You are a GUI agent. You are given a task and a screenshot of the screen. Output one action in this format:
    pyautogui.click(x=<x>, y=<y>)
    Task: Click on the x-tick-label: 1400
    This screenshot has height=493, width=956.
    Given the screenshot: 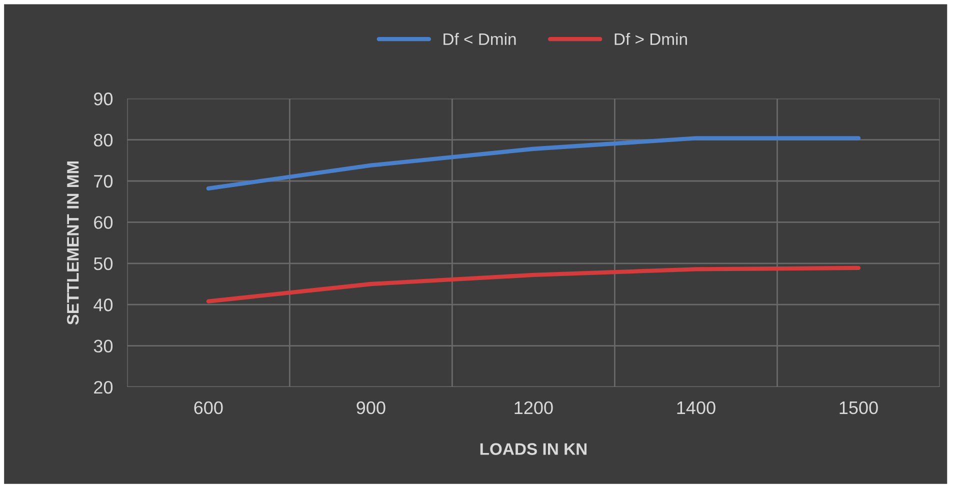 What is the action you would take?
    pyautogui.click(x=696, y=407)
    